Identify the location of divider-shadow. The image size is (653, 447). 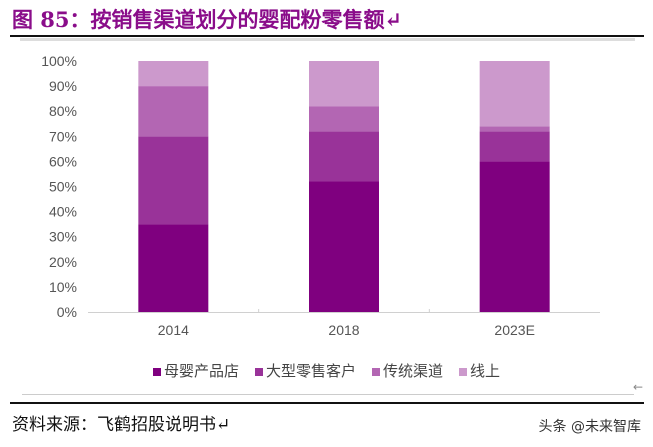
(327, 39).